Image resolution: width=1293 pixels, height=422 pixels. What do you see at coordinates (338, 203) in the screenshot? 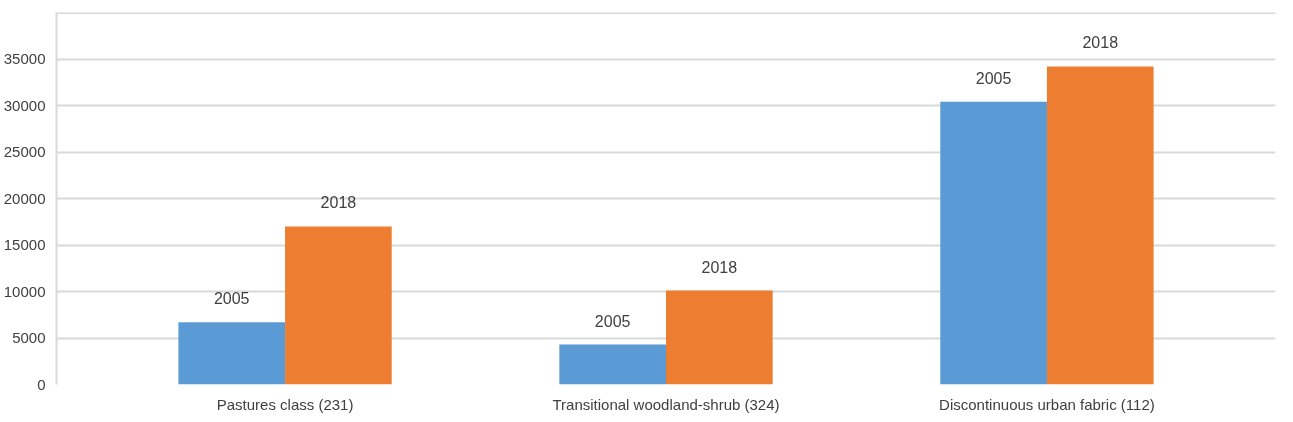
I see `series-label: 2018` at bounding box center [338, 203].